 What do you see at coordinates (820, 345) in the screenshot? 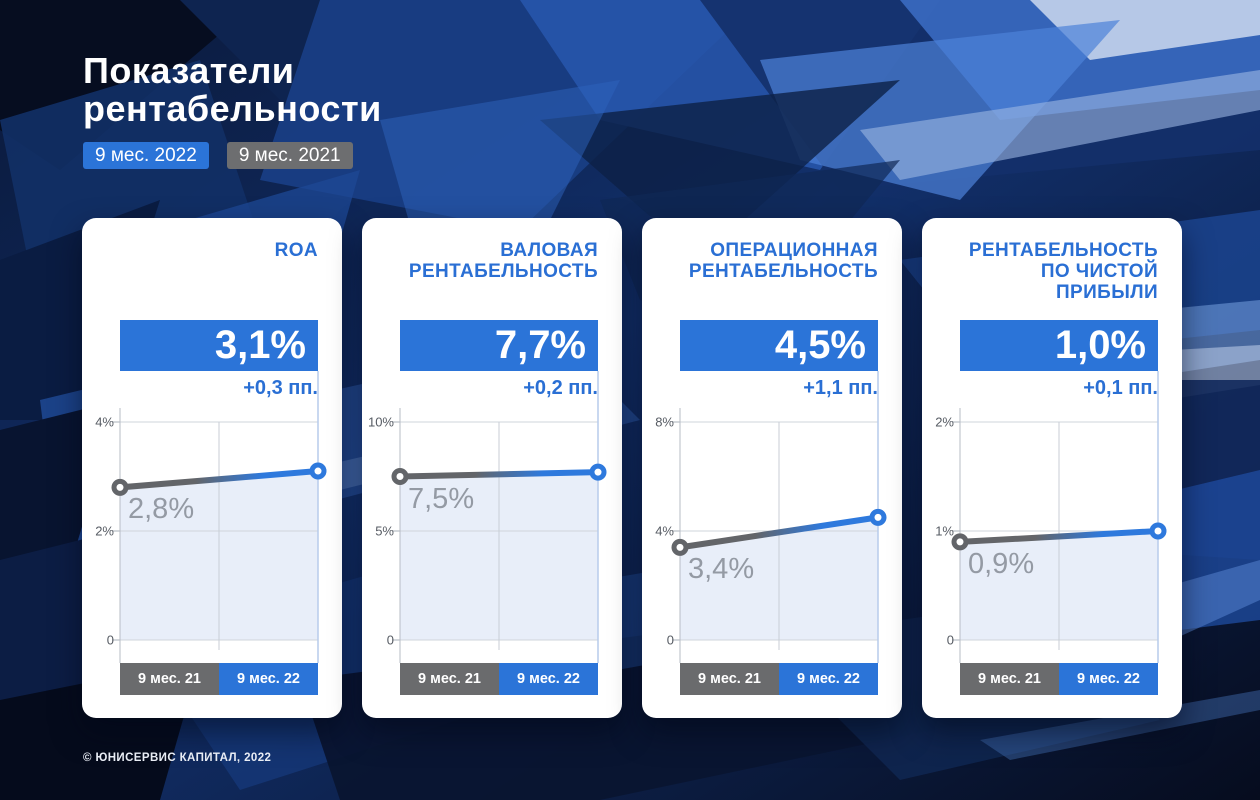
I see `current-value: 4,5%` at bounding box center [820, 345].